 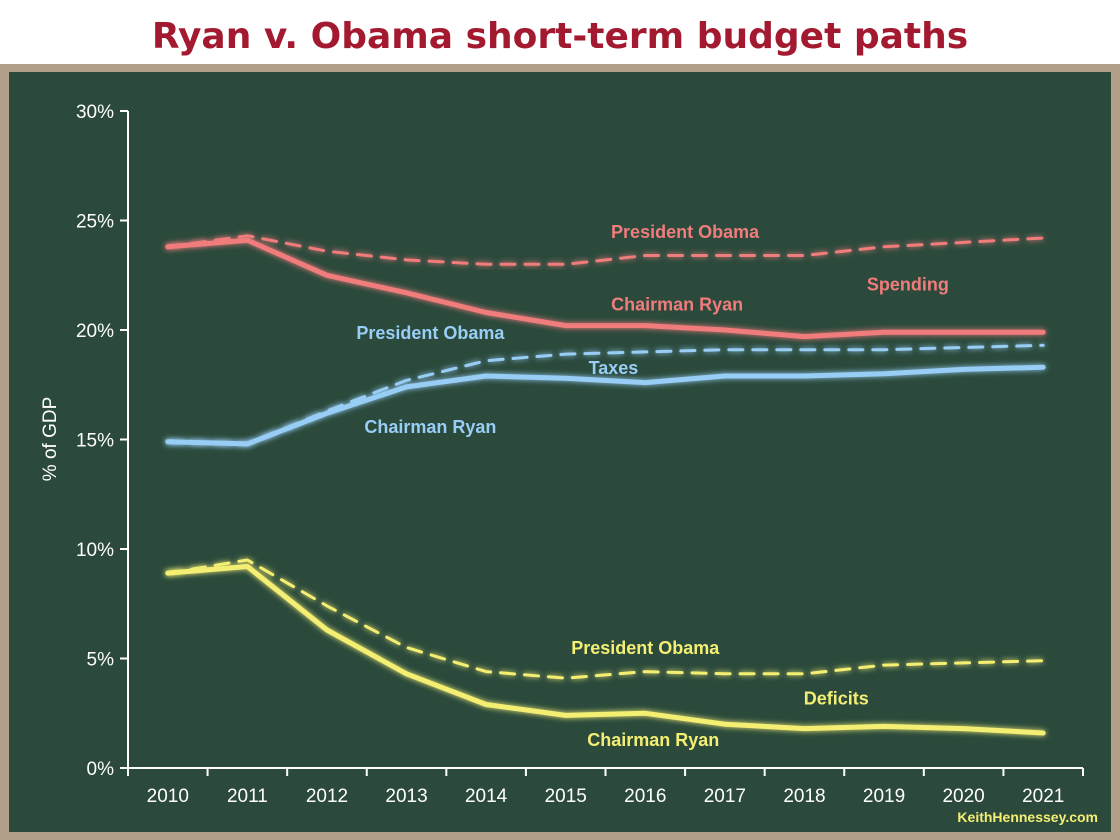 What do you see at coordinates (645, 796) in the screenshot?
I see `x-tick-label: 2016` at bounding box center [645, 796].